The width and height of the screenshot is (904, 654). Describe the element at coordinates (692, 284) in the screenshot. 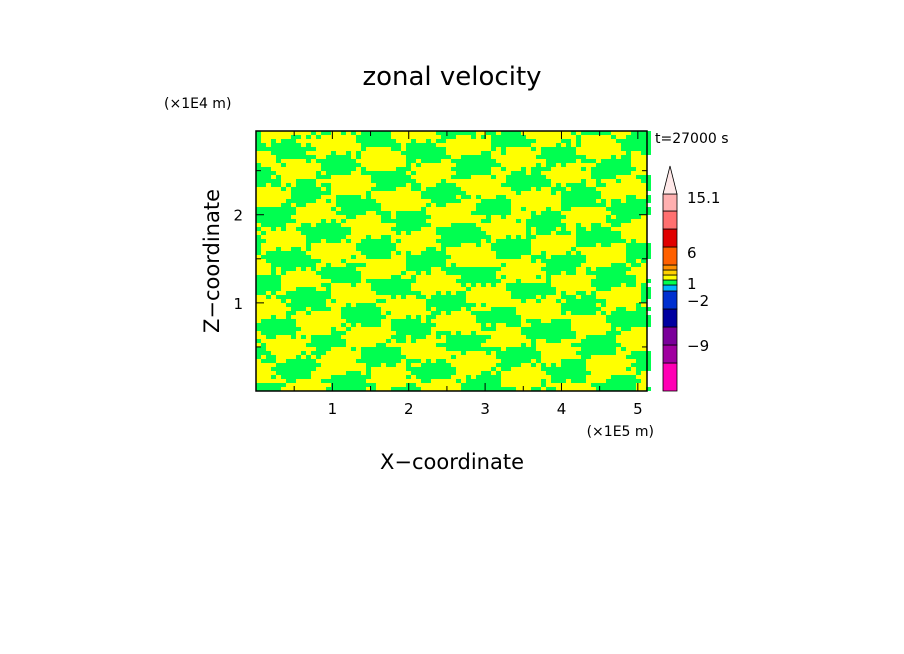

I see `colorbar-label: 1` at that location.